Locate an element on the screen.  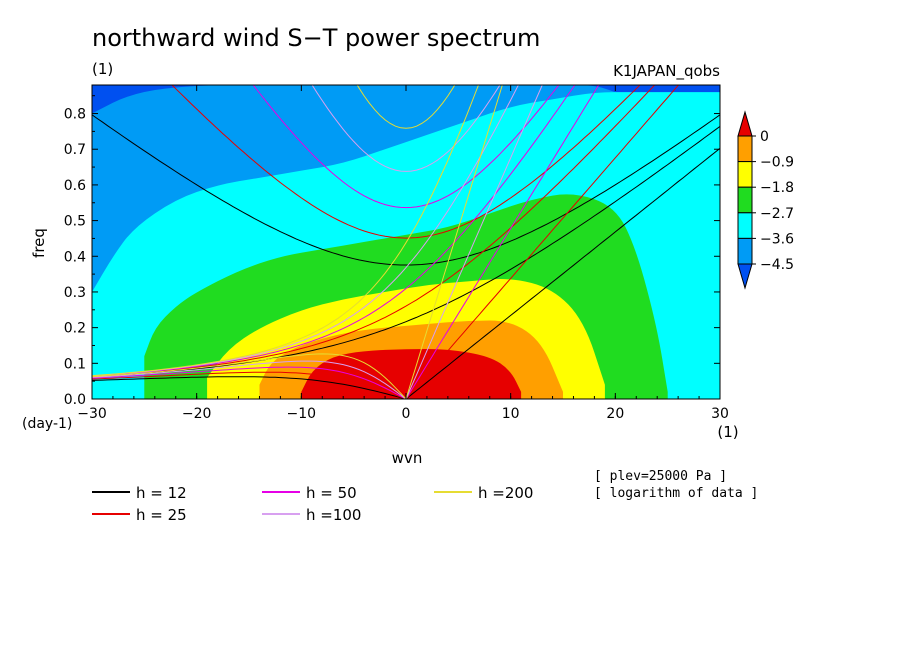
x-axis-unit: (1) is located at coordinates (727, 432).